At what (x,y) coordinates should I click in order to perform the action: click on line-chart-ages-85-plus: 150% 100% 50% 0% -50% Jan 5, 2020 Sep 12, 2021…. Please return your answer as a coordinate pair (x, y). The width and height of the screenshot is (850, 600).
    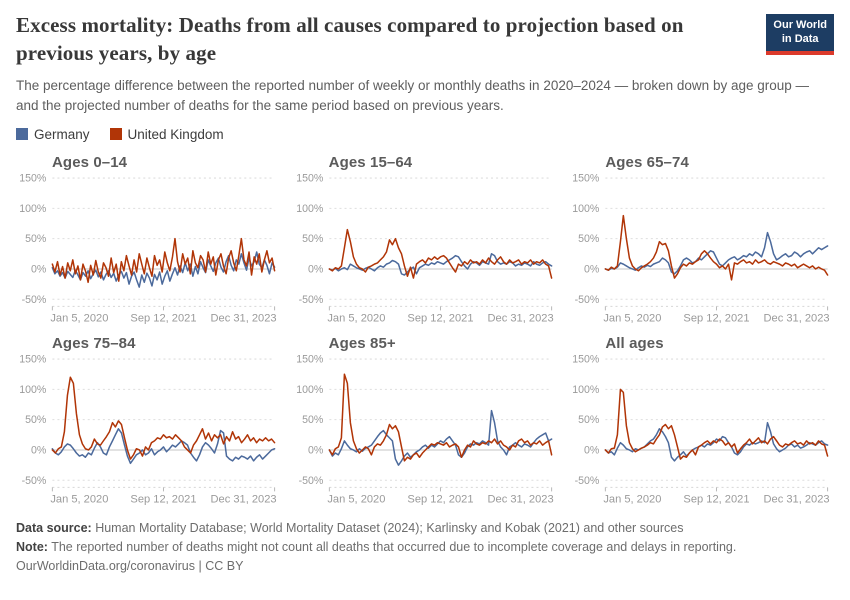
    Looking at the image, I should click on (425, 430).